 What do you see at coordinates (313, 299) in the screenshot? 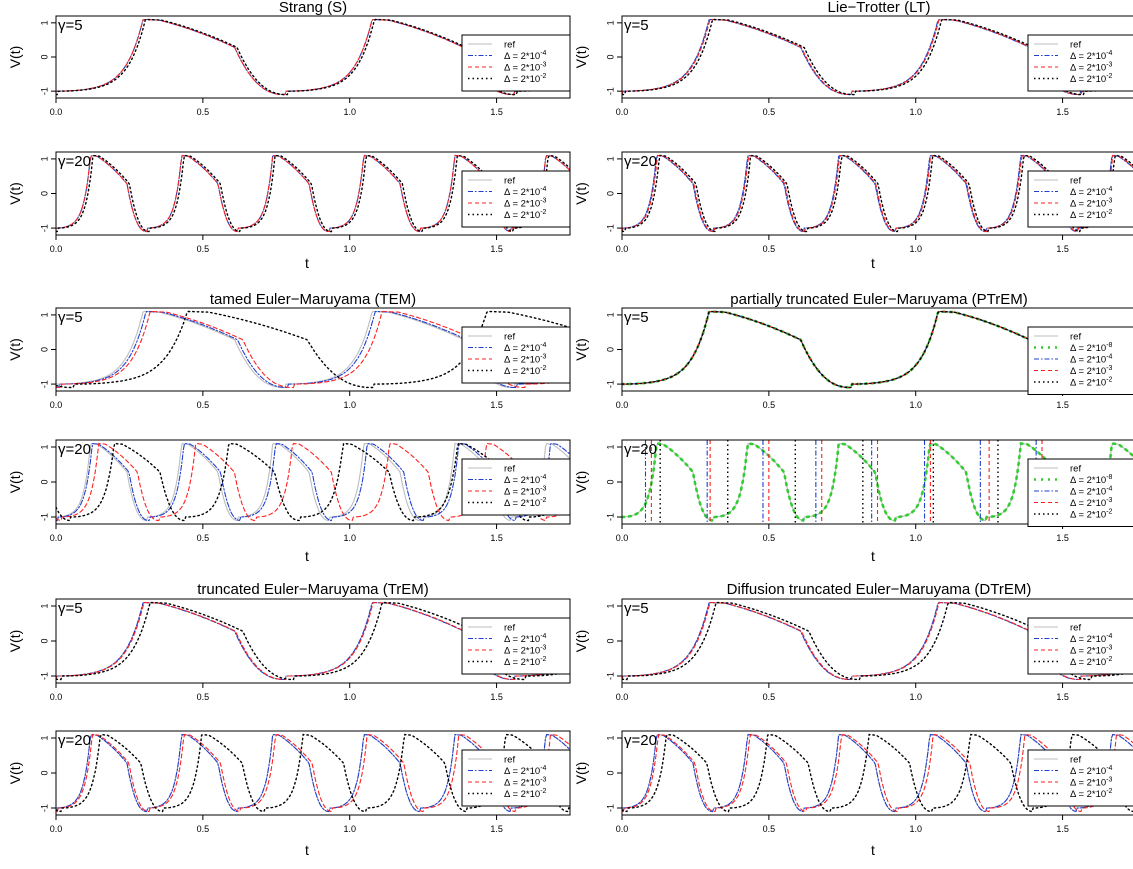
I see `chart-title: tamed Euler−Maruyama (TEM)` at bounding box center [313, 299].